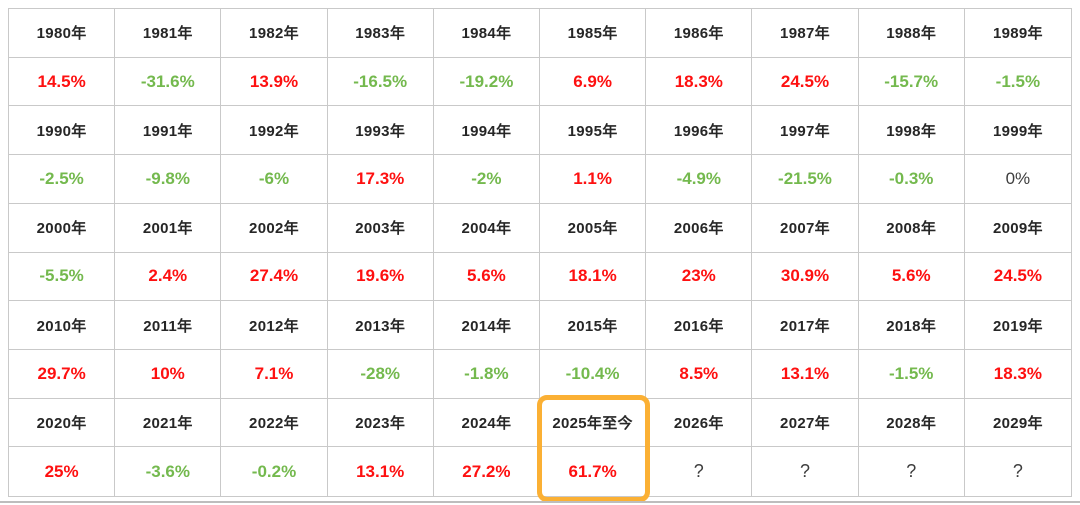 The width and height of the screenshot is (1080, 505). Describe the element at coordinates (911, 131) in the screenshot. I see `year-cell: 1998年` at that location.